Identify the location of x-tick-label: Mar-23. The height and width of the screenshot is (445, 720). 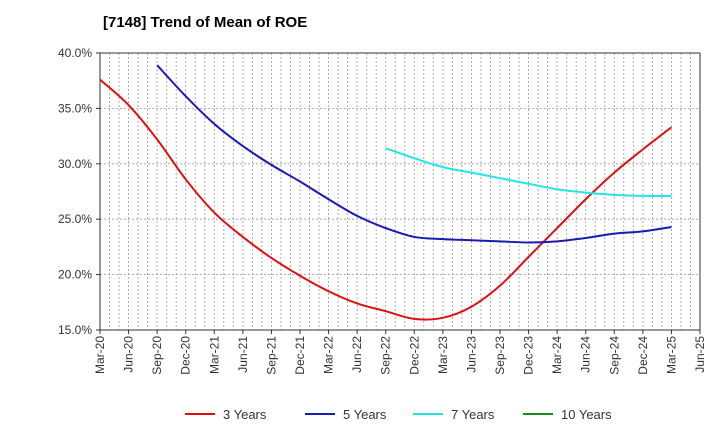
(443, 355).